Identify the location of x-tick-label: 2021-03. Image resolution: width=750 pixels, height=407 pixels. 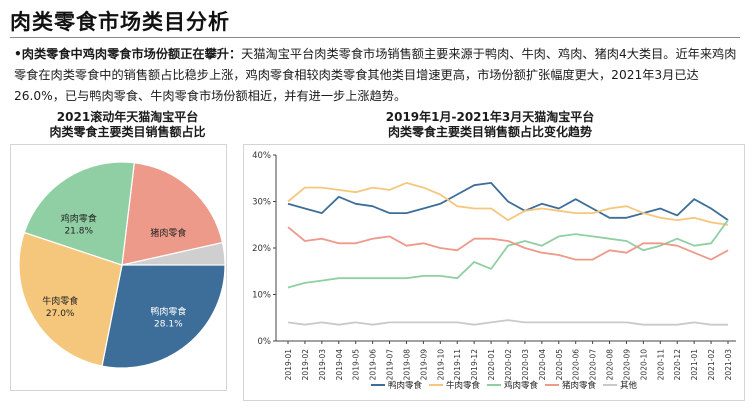
(728, 365).